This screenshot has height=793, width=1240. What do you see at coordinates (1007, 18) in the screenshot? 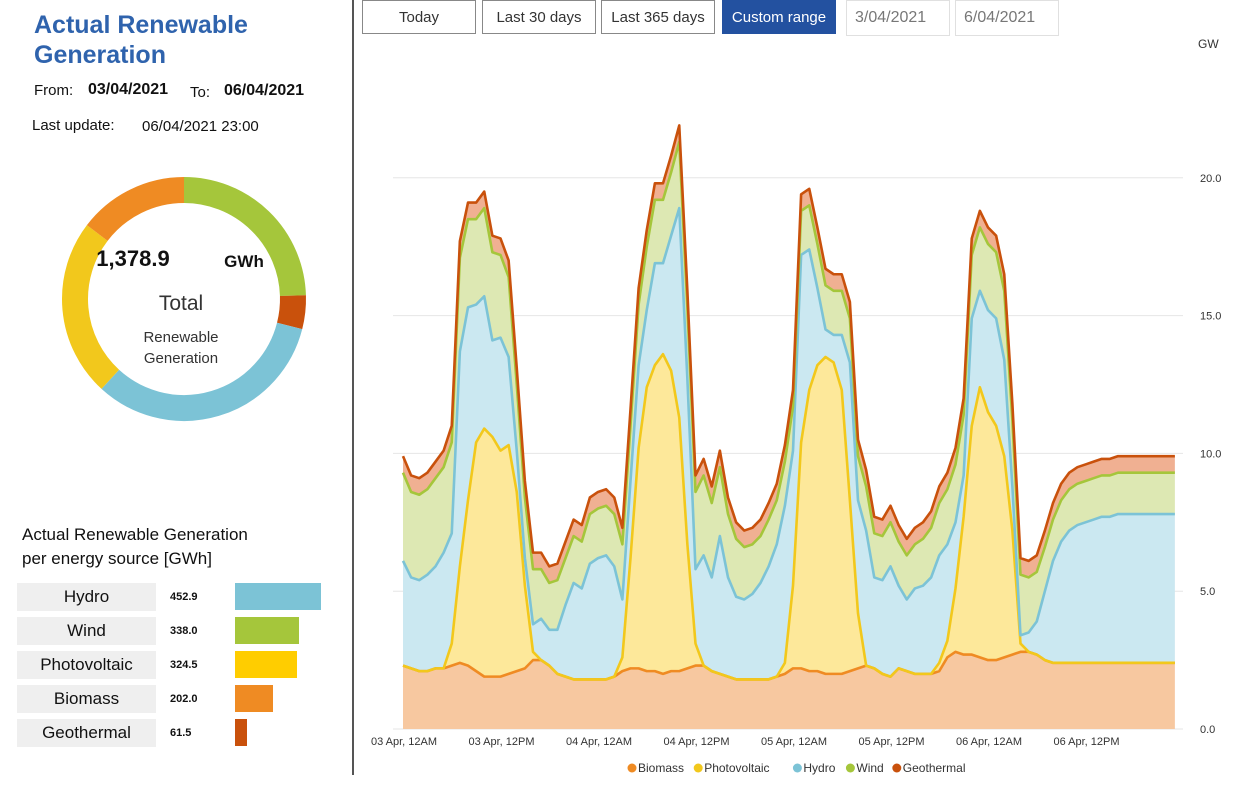
I see `end-date-field: 6/04/2021` at bounding box center [1007, 18].